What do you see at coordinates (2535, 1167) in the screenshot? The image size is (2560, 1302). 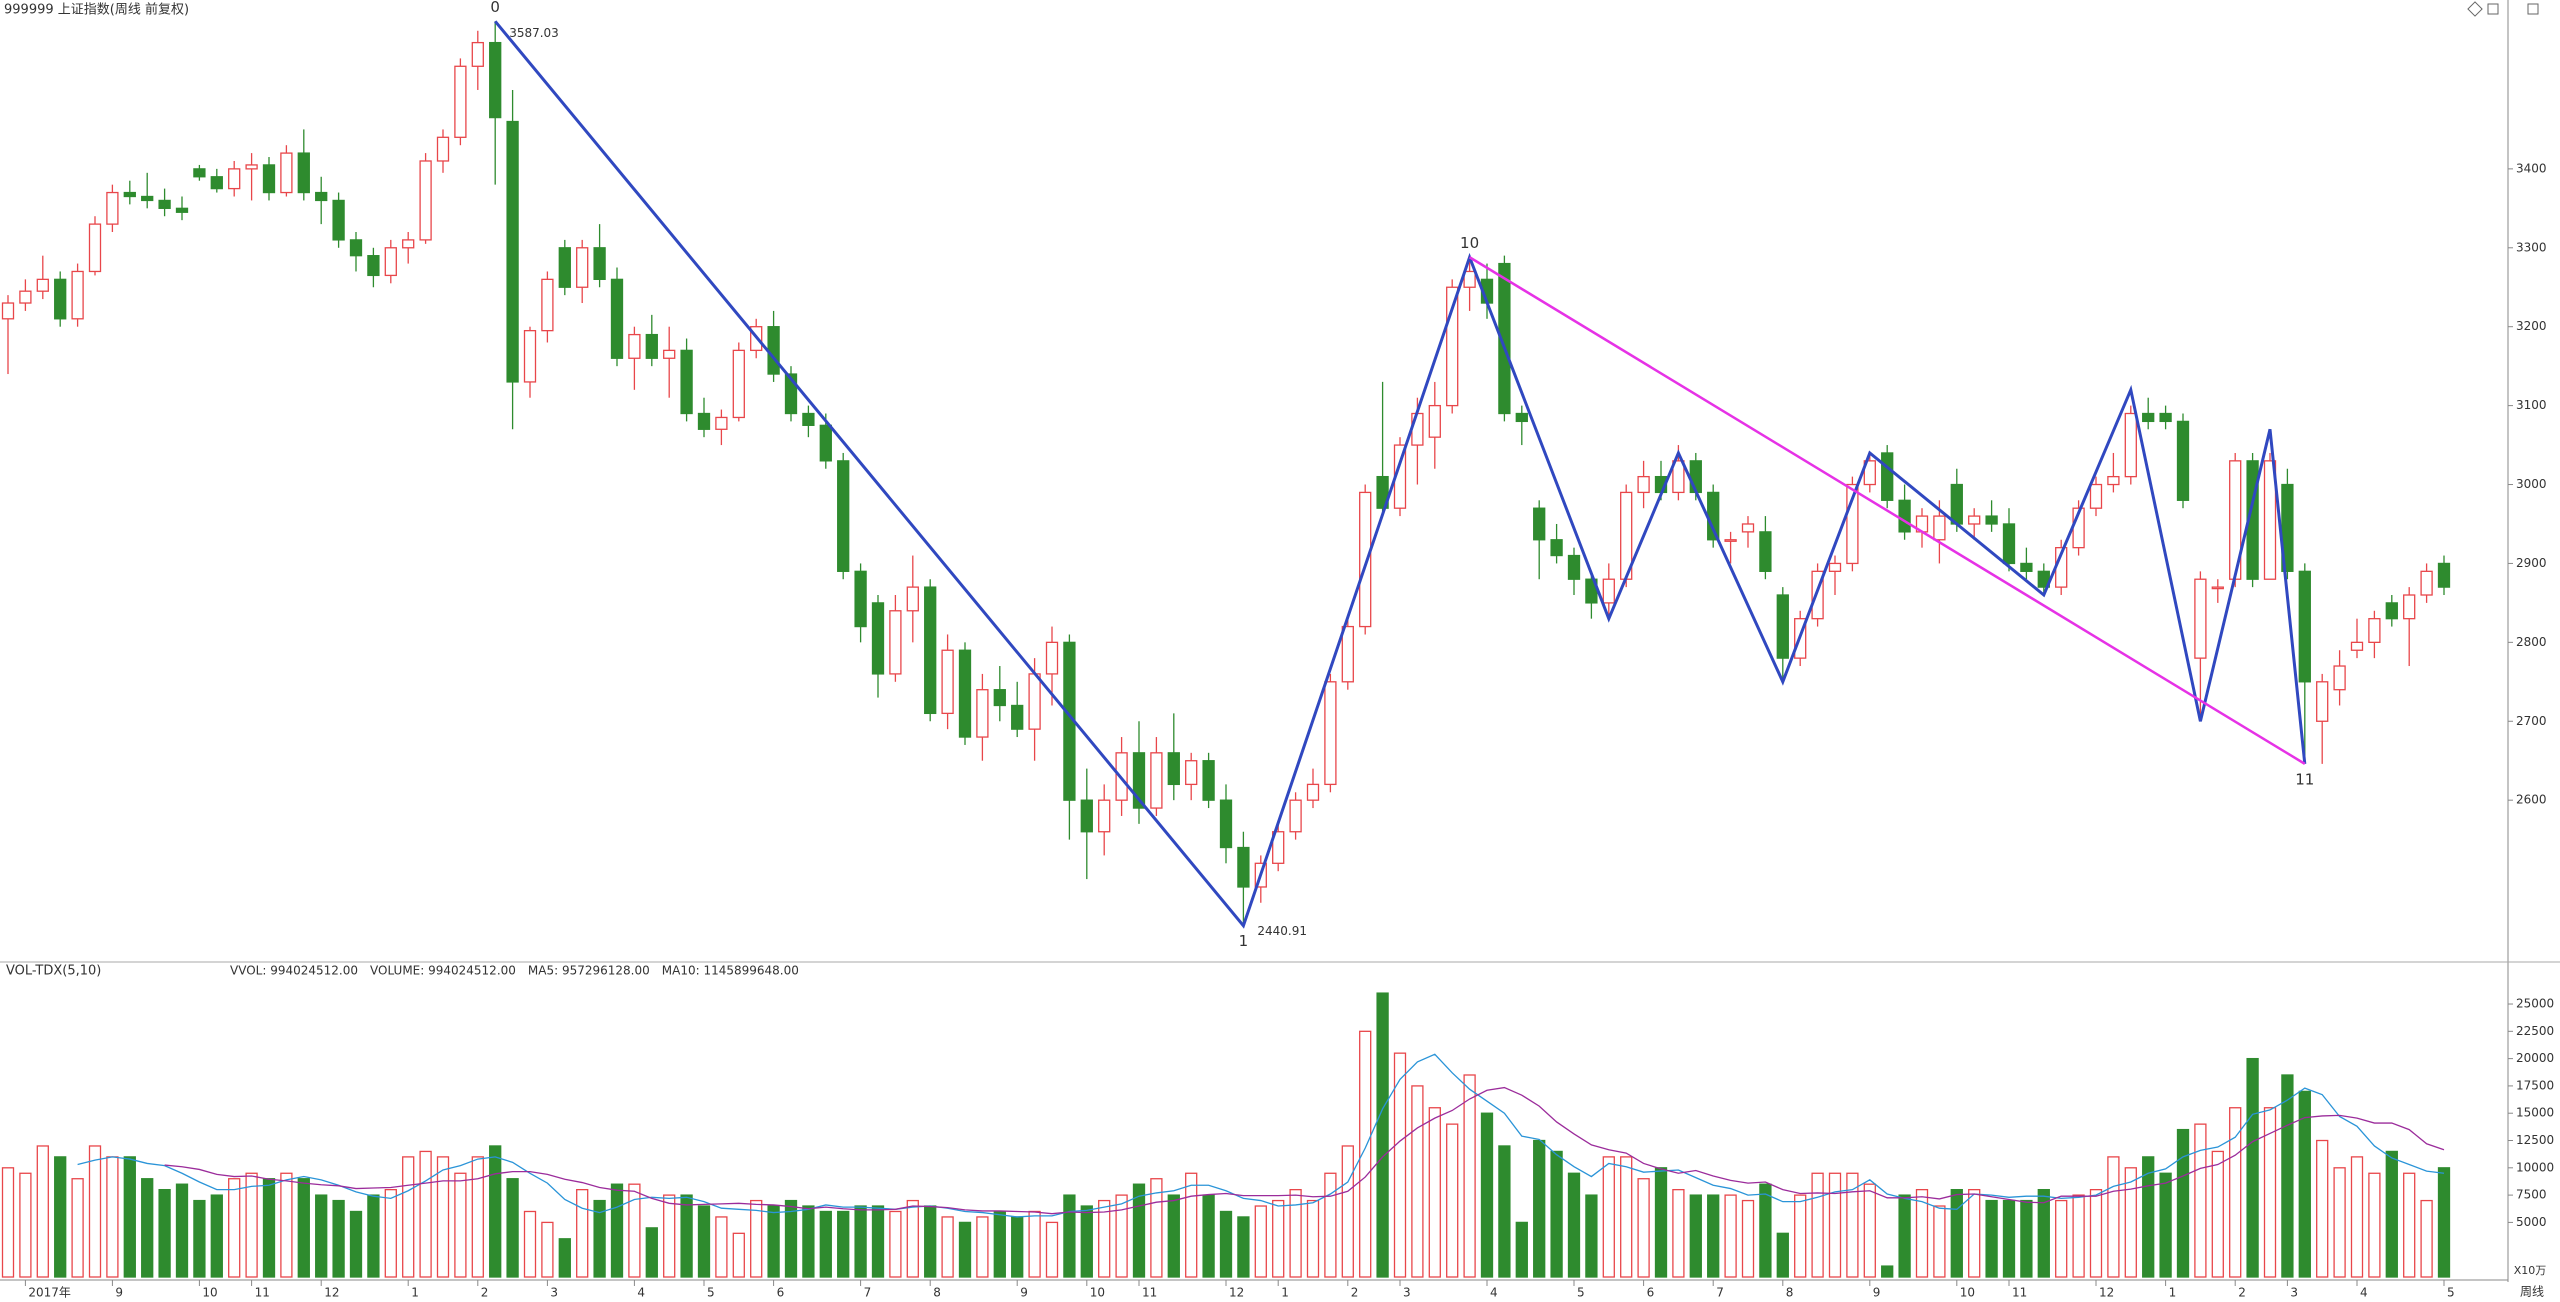 I see `y-tick-label: 10000` at bounding box center [2535, 1167].